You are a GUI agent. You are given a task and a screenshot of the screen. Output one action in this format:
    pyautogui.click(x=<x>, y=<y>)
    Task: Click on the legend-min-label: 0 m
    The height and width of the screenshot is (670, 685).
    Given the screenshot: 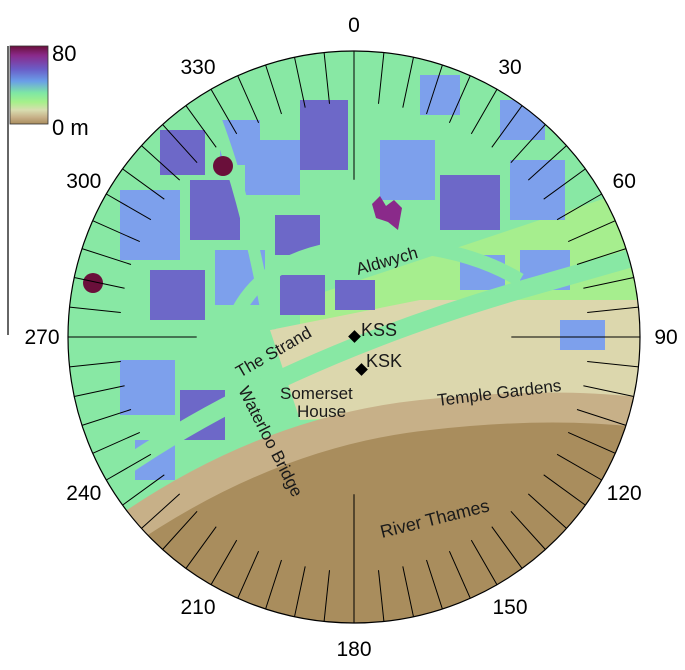 What is the action you would take?
    pyautogui.click(x=70, y=127)
    